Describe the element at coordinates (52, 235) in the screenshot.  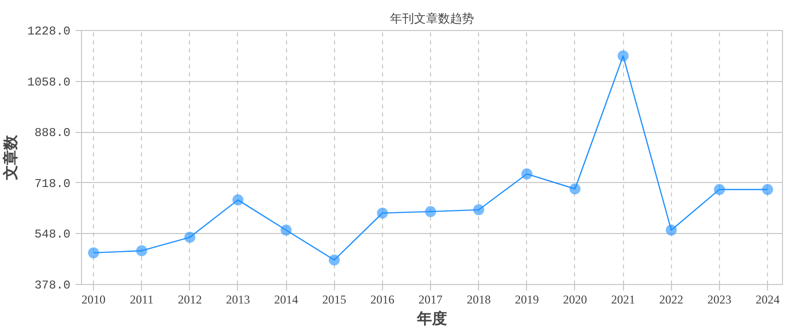
I see `y-tick-label: 548.0` at that location.